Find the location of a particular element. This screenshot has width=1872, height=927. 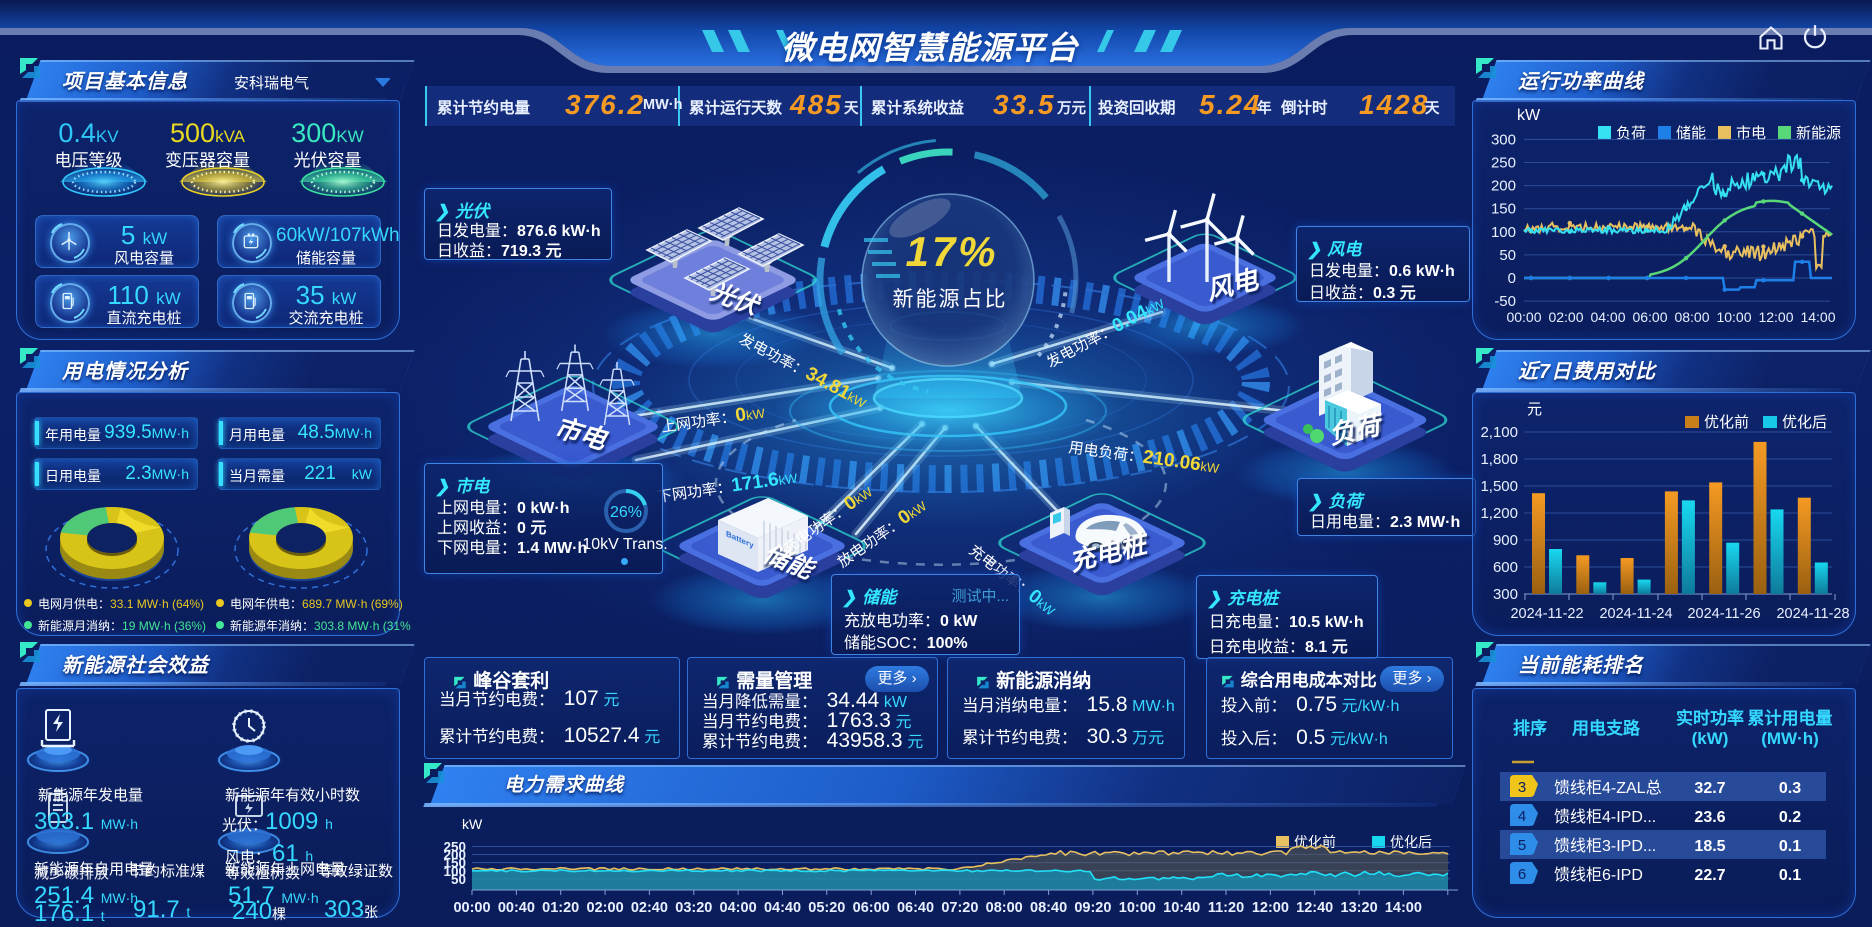

svg-text: 累计用电量 is located at coordinates (1790, 718).